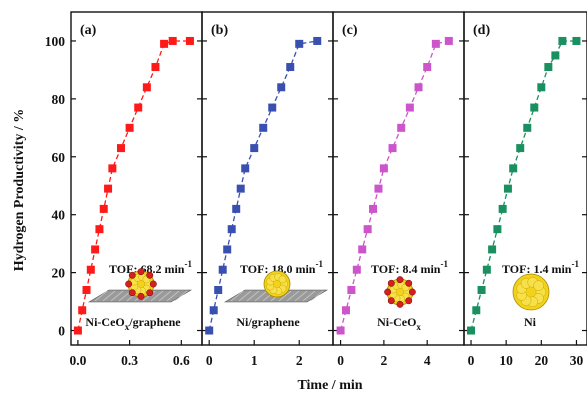  What do you see at coordinates (396, 322) in the screenshot?
I see `material-text: Ni-CeO` at bounding box center [396, 322].